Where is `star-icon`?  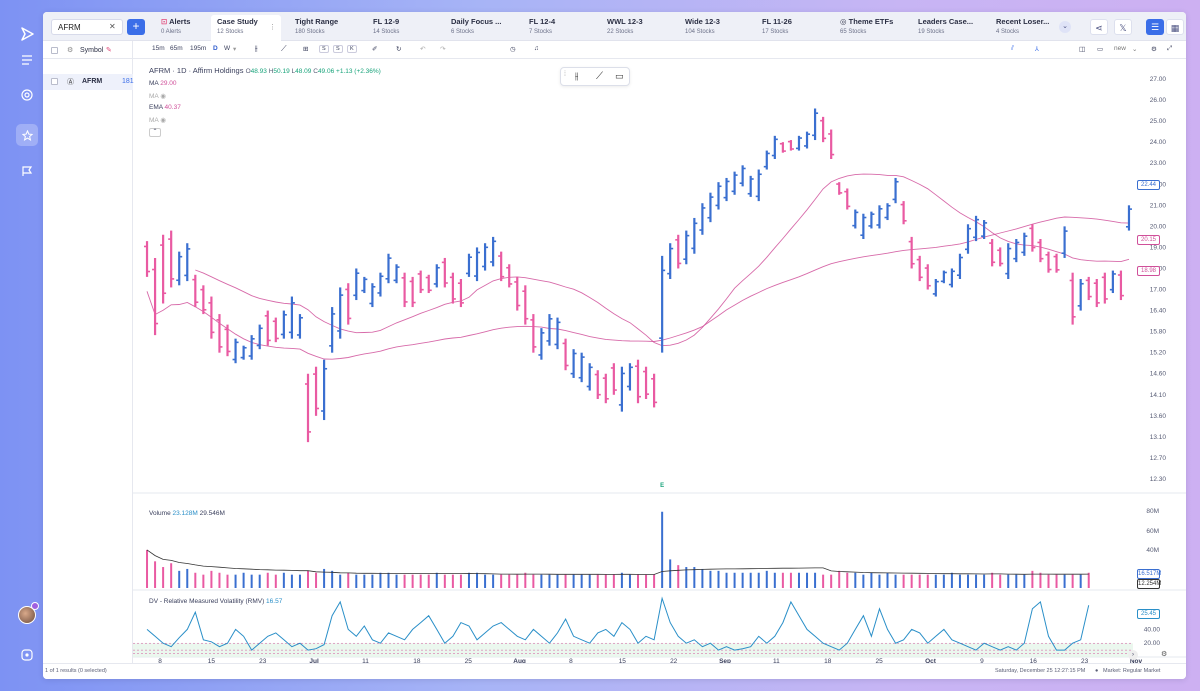
star-icon is located at coordinates (27, 135).